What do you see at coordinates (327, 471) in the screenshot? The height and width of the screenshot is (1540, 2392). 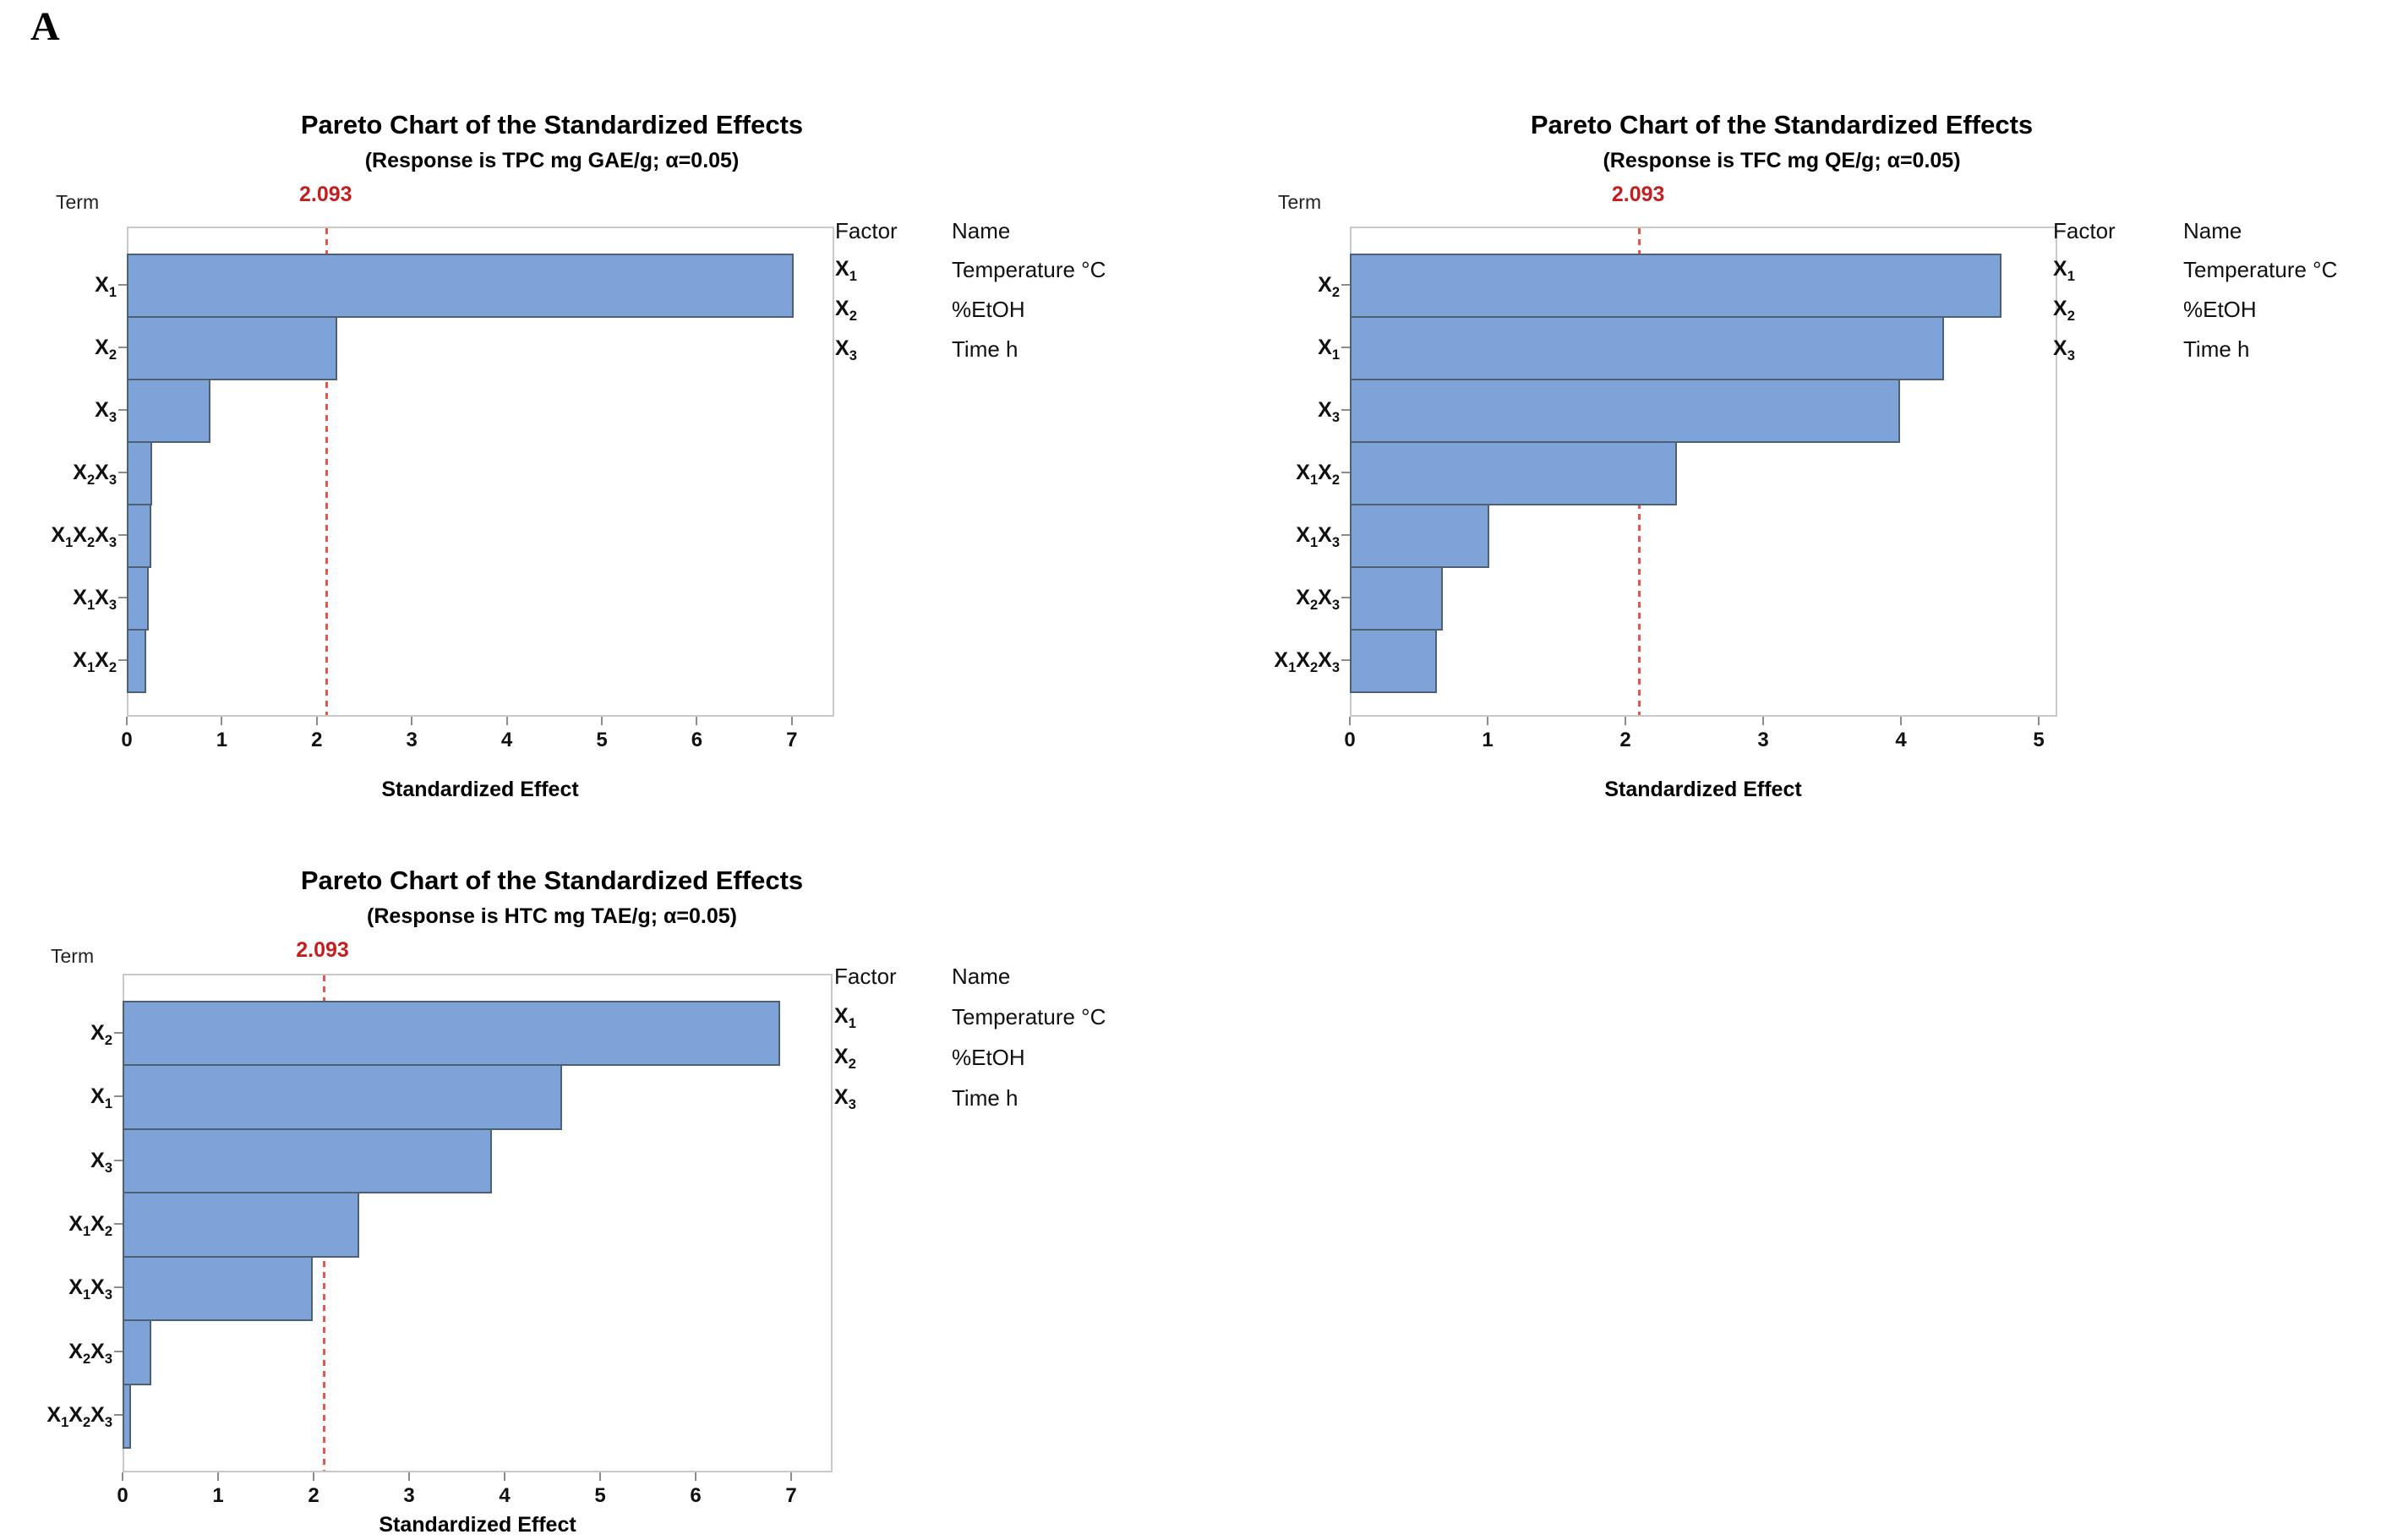 I see `reference-line` at bounding box center [327, 471].